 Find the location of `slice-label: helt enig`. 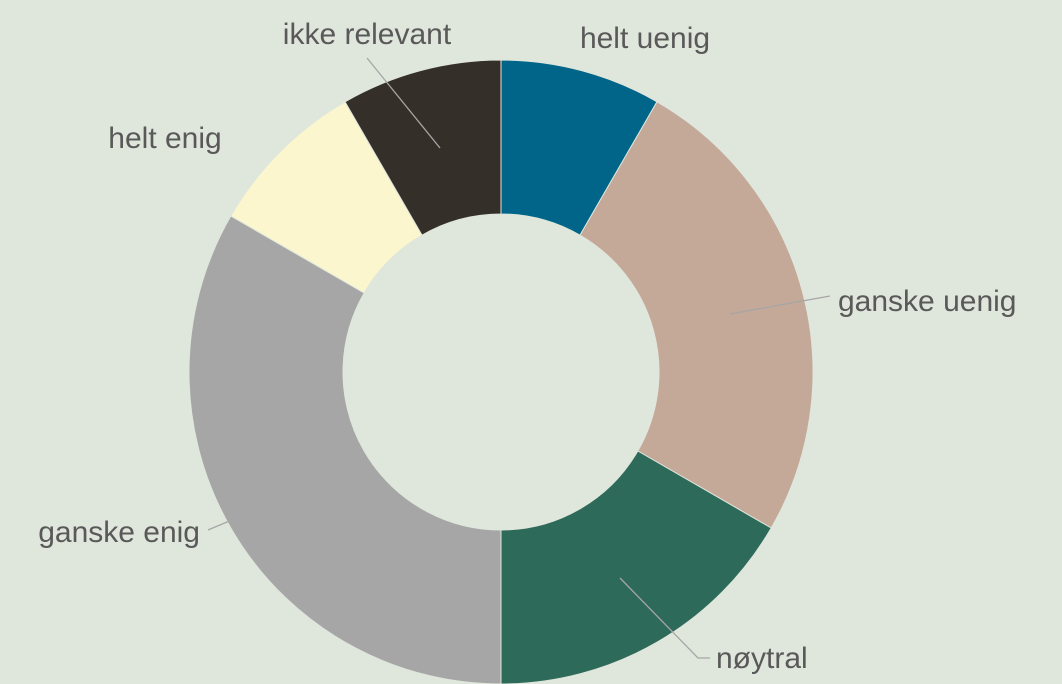

slice-label: helt enig is located at coordinates (164, 138).